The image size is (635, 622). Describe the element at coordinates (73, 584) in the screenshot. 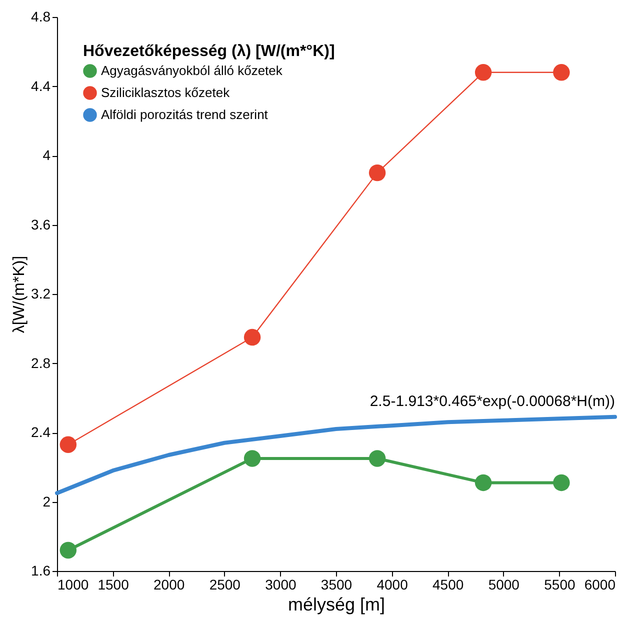

I see `x-tick-label: 1000` at that location.